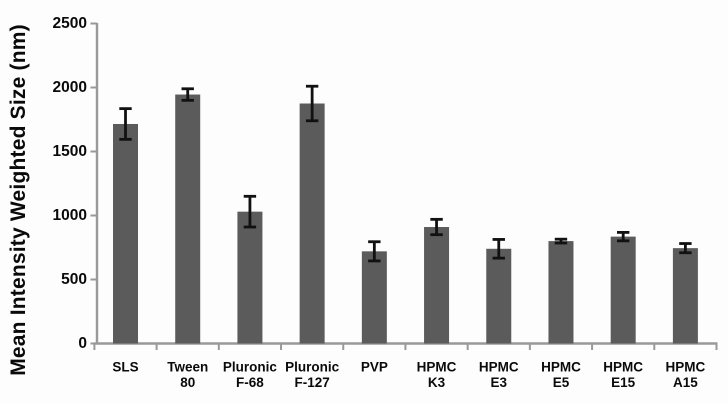 This screenshot has width=728, height=404. Describe the element at coordinates (70, 87) in the screenshot. I see `y-tick-label: 2000` at that location.